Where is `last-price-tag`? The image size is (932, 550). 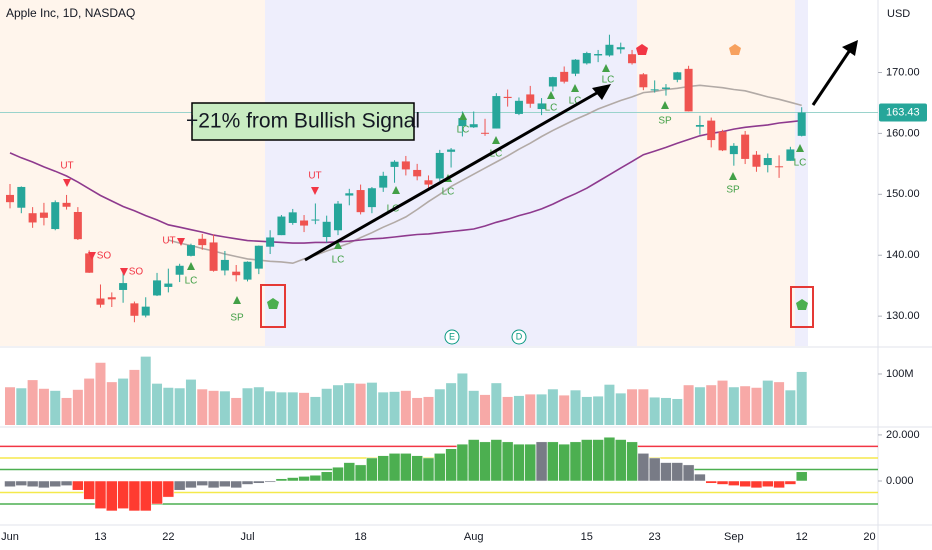
last-price-tag is located at coordinates (903, 112).